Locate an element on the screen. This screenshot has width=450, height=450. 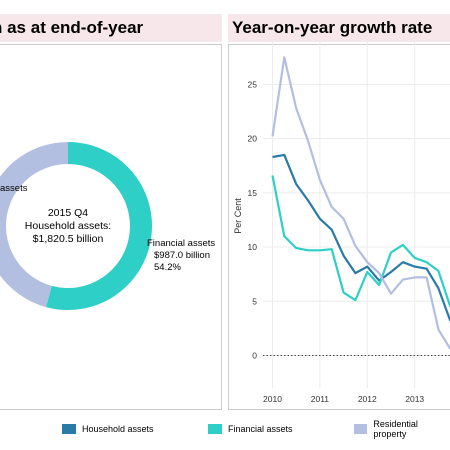
donut-label-financial: $987.0 billion is located at coordinates (182, 255).